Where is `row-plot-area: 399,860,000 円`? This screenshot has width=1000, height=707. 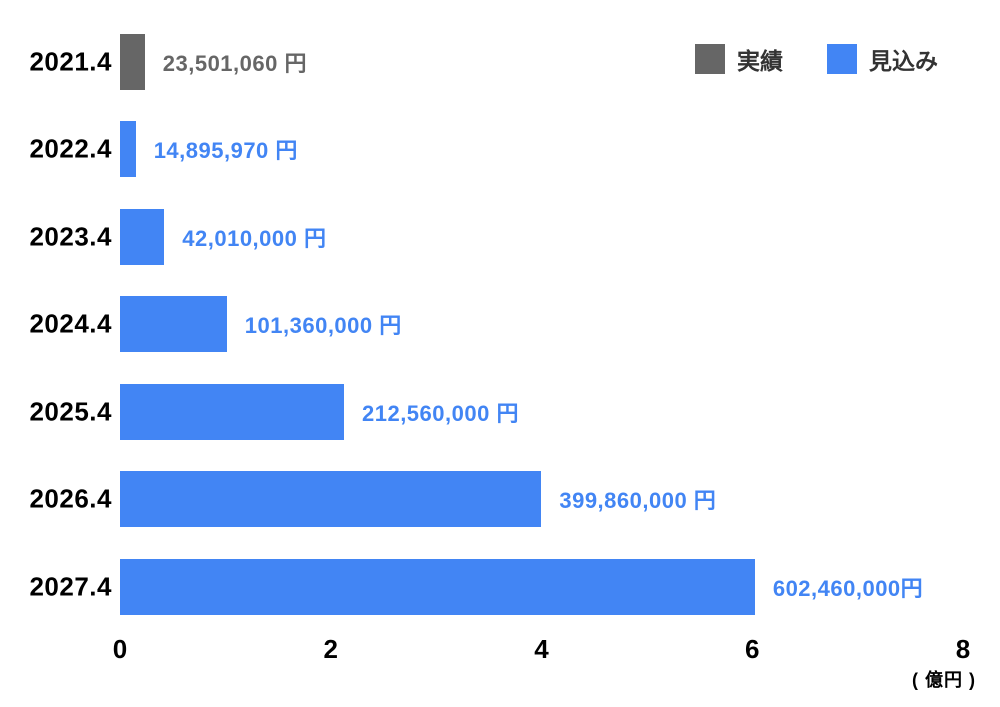 row-plot-area: 399,860,000 円 is located at coordinates (541, 500).